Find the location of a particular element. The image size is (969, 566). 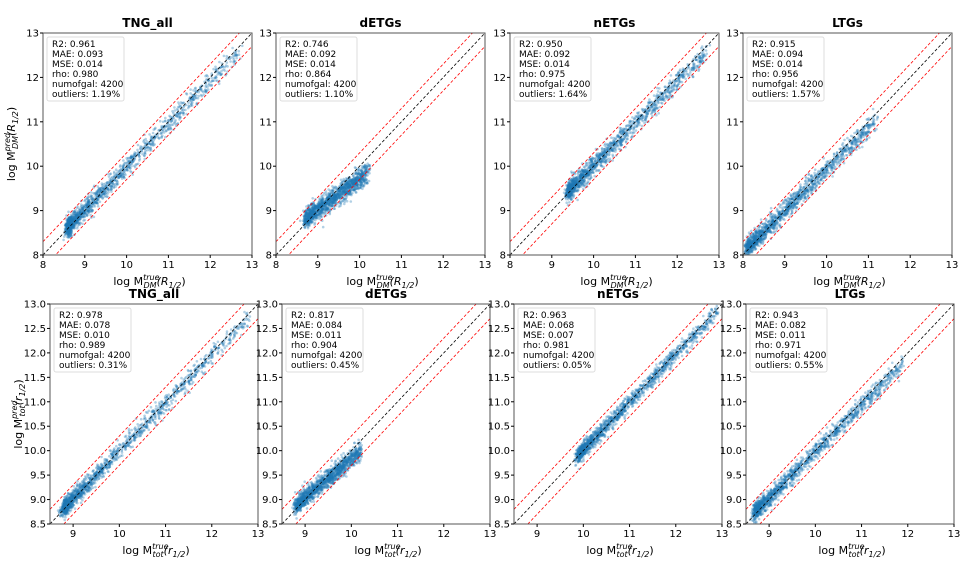

y-tick-label: 13 is located at coordinates (499, 34).